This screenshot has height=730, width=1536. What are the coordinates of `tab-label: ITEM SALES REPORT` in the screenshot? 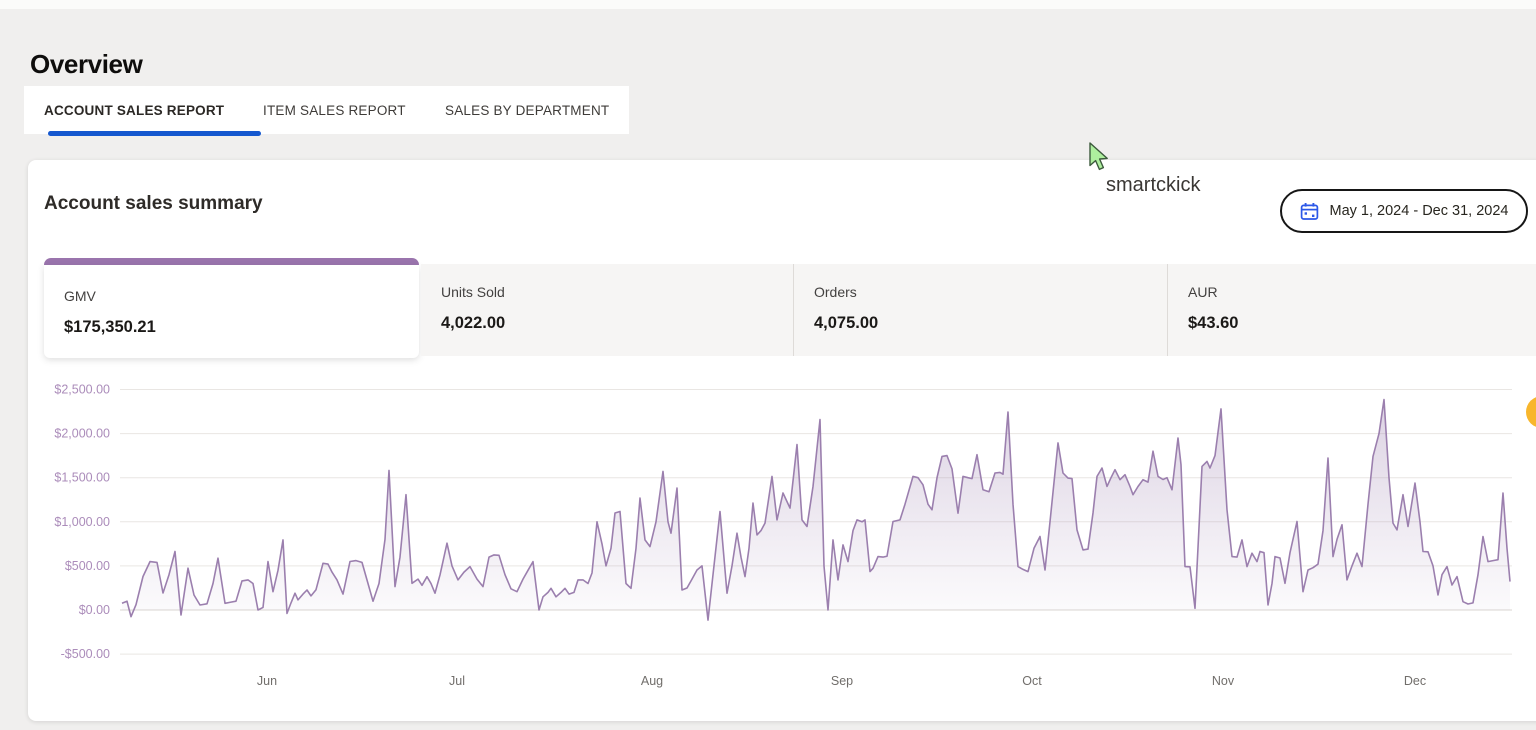 It's located at (334, 110).